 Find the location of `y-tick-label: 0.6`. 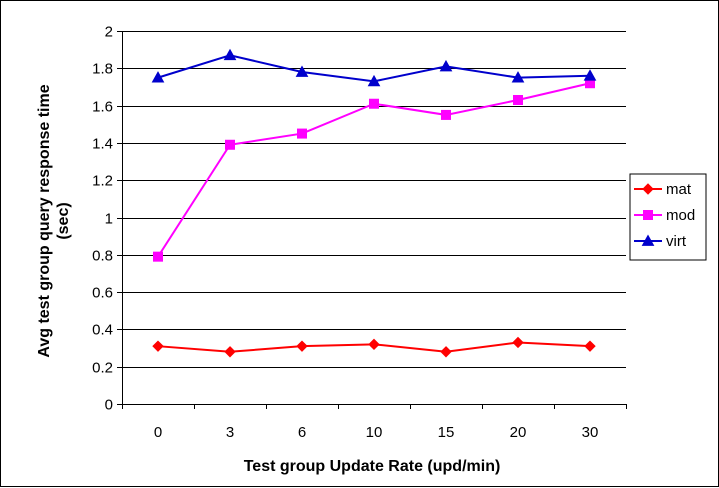

y-tick-label: 0.6 is located at coordinates (102, 293).